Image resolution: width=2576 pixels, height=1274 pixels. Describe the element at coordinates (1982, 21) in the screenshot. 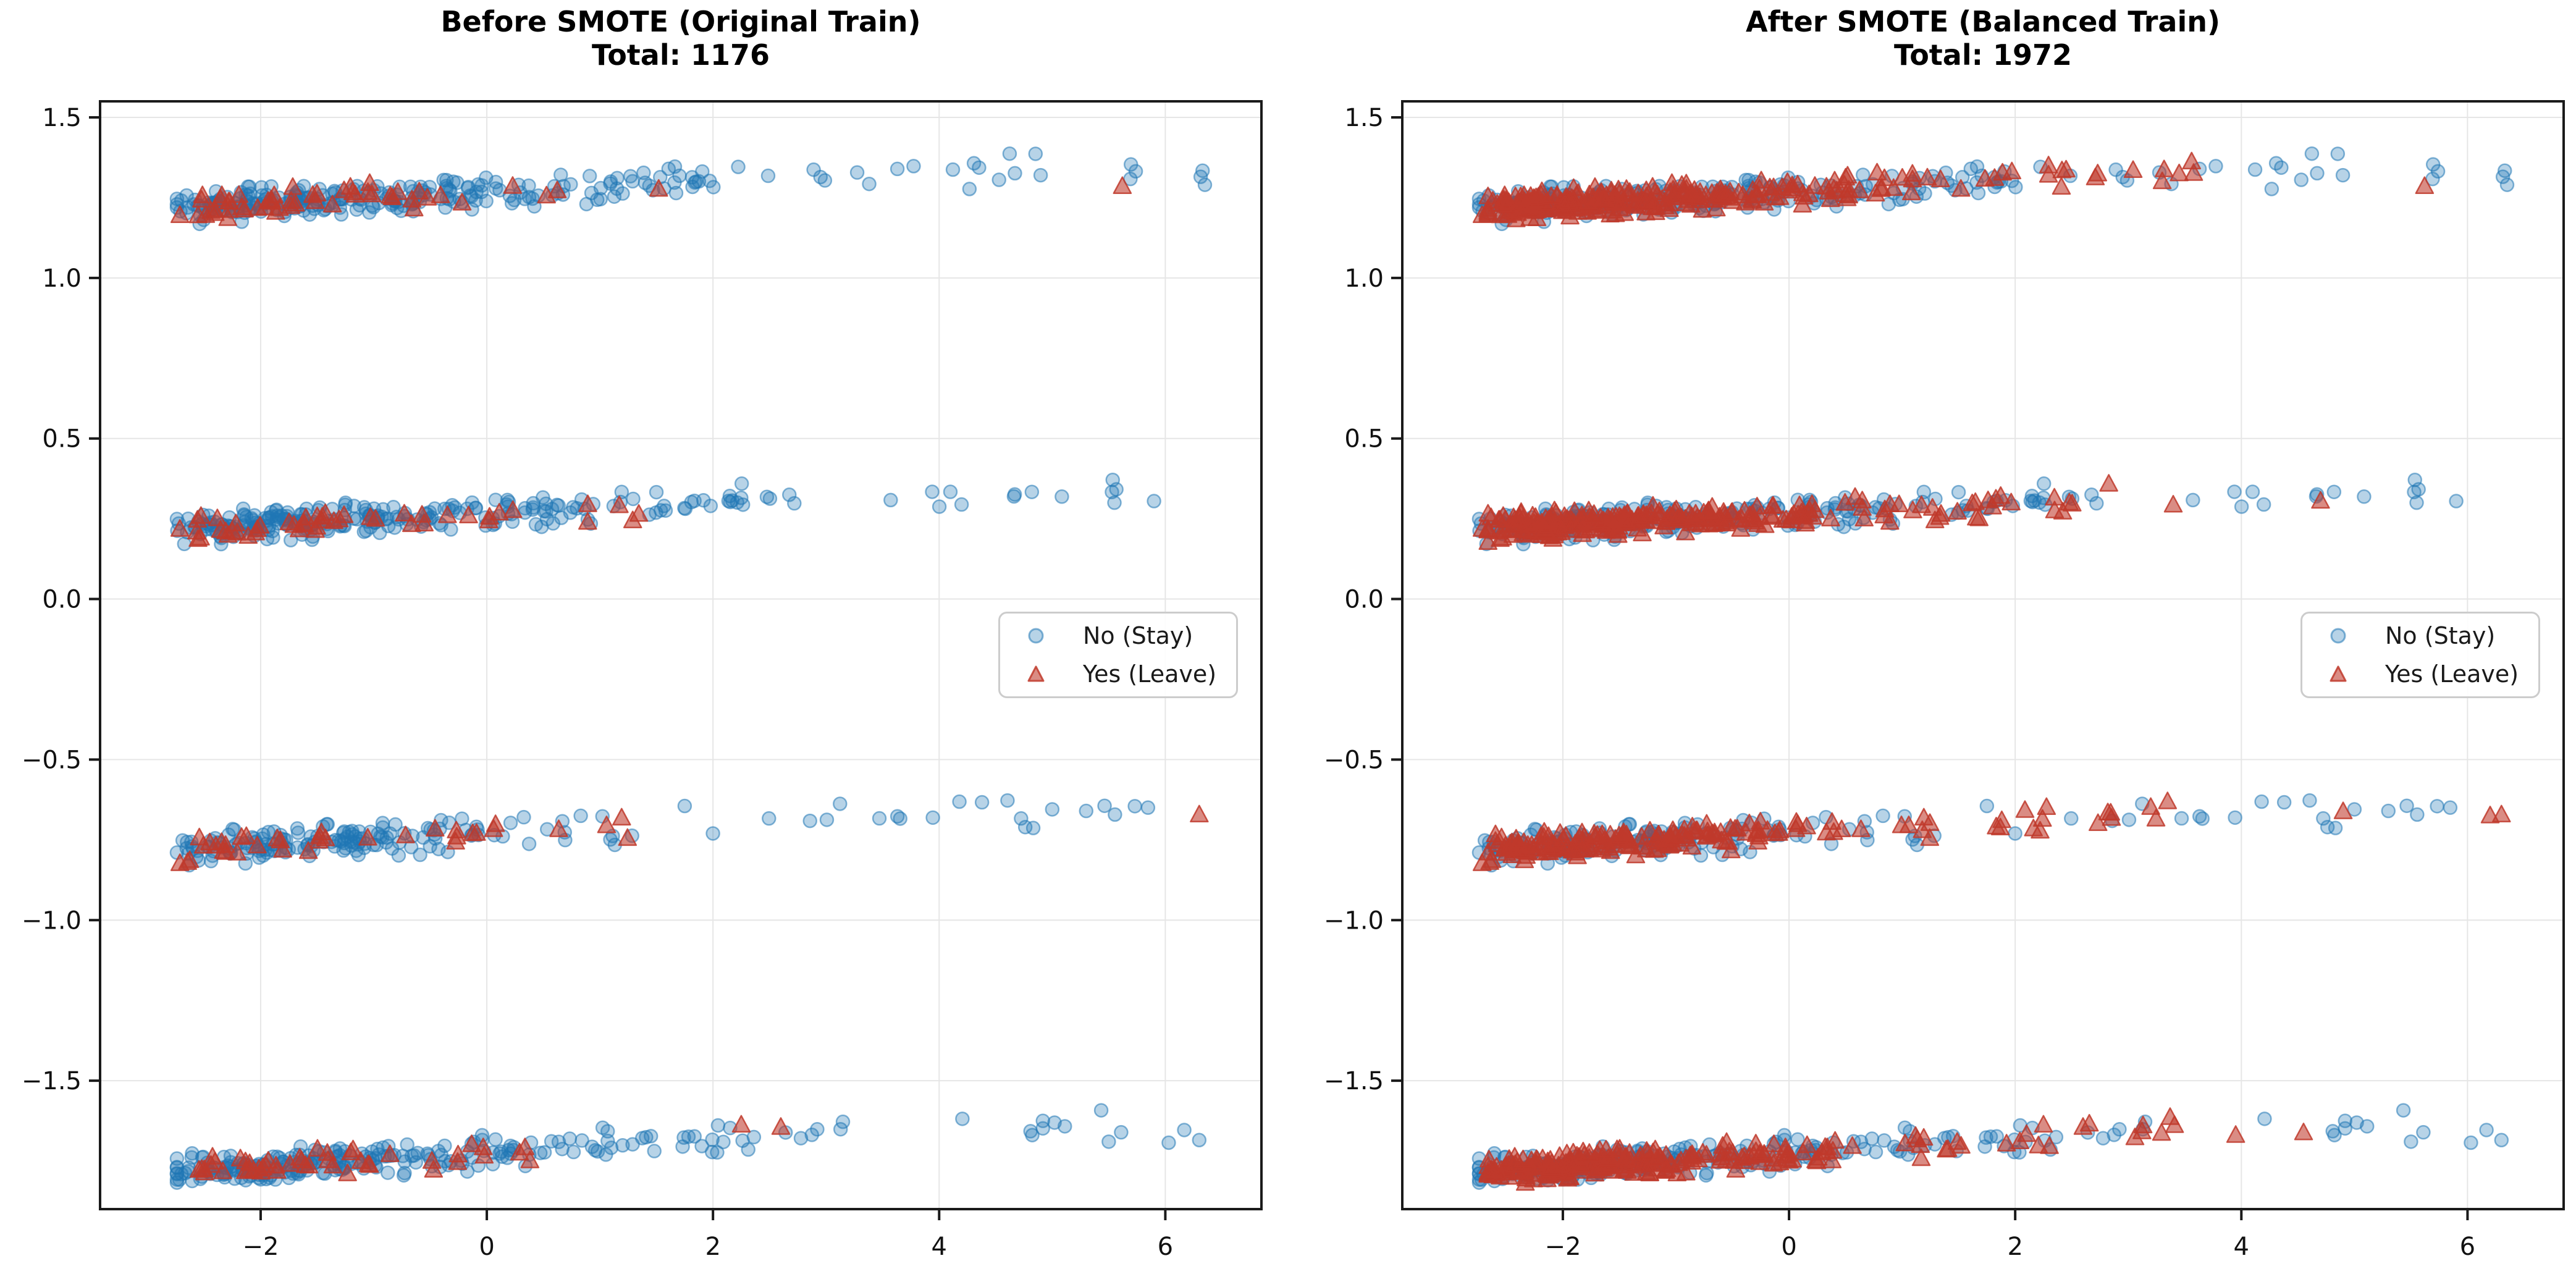

I see `chart-title-after: After SMOTE (Balanced Train)` at that location.